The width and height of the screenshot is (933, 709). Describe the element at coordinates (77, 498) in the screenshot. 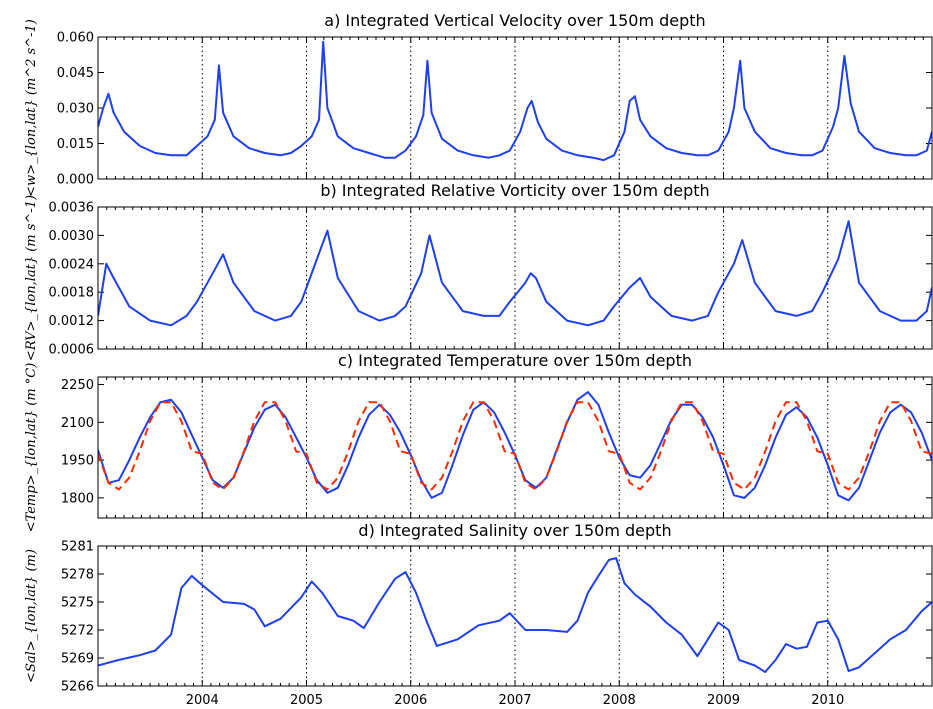

I see `y-tick-label: 1800` at that location.